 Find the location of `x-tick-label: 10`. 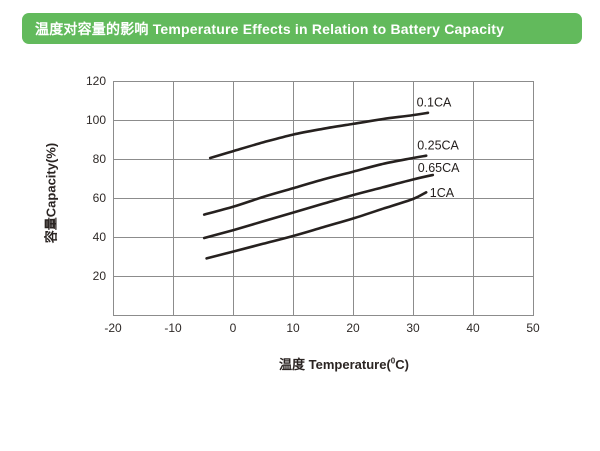

x-tick-label: 10 is located at coordinates (293, 328).